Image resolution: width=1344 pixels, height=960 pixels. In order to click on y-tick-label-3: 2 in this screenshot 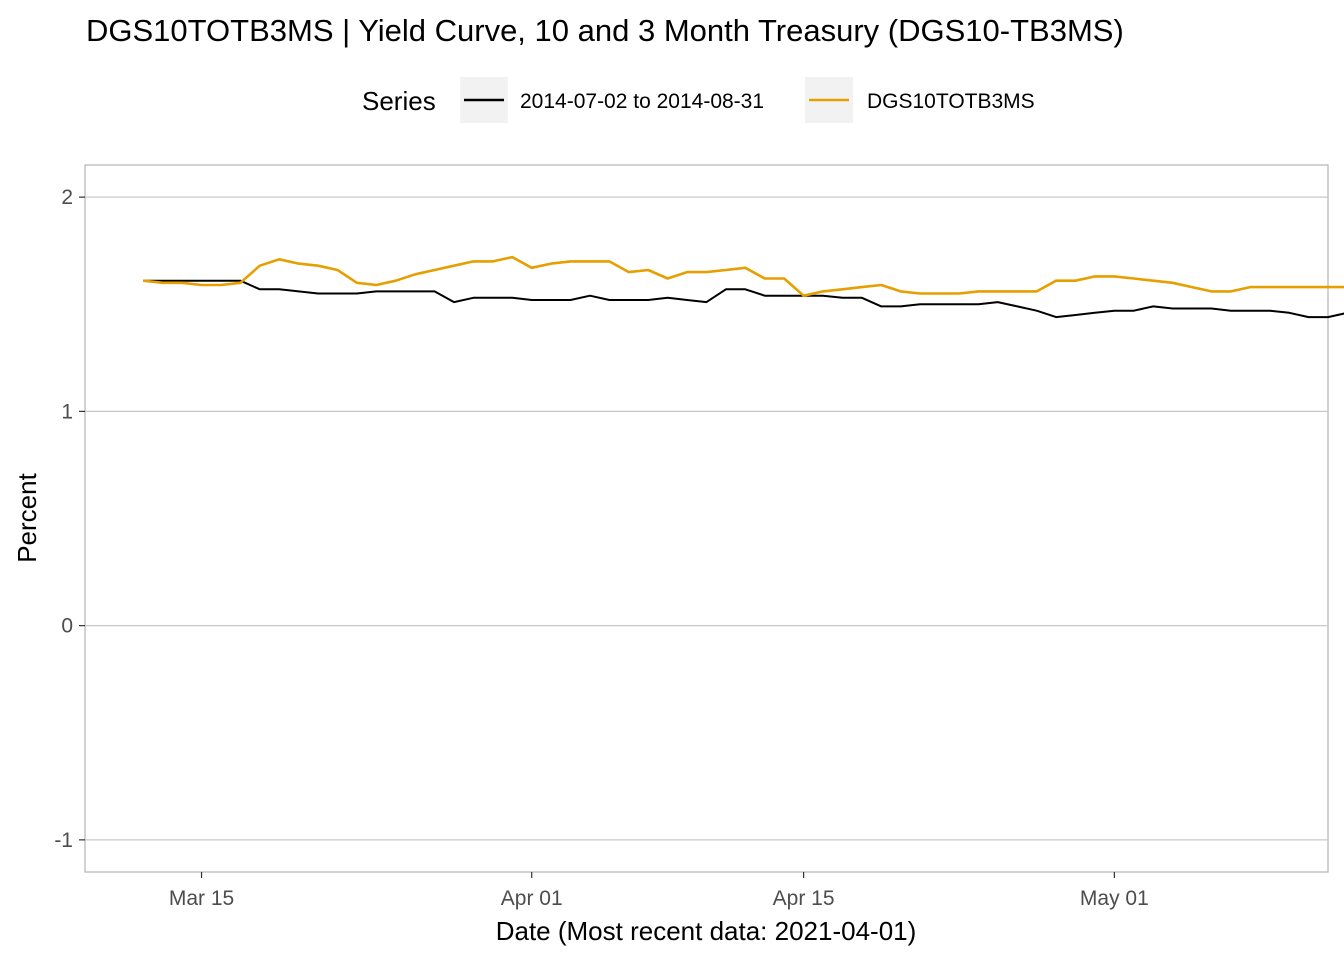, I will do `click(67, 197)`.